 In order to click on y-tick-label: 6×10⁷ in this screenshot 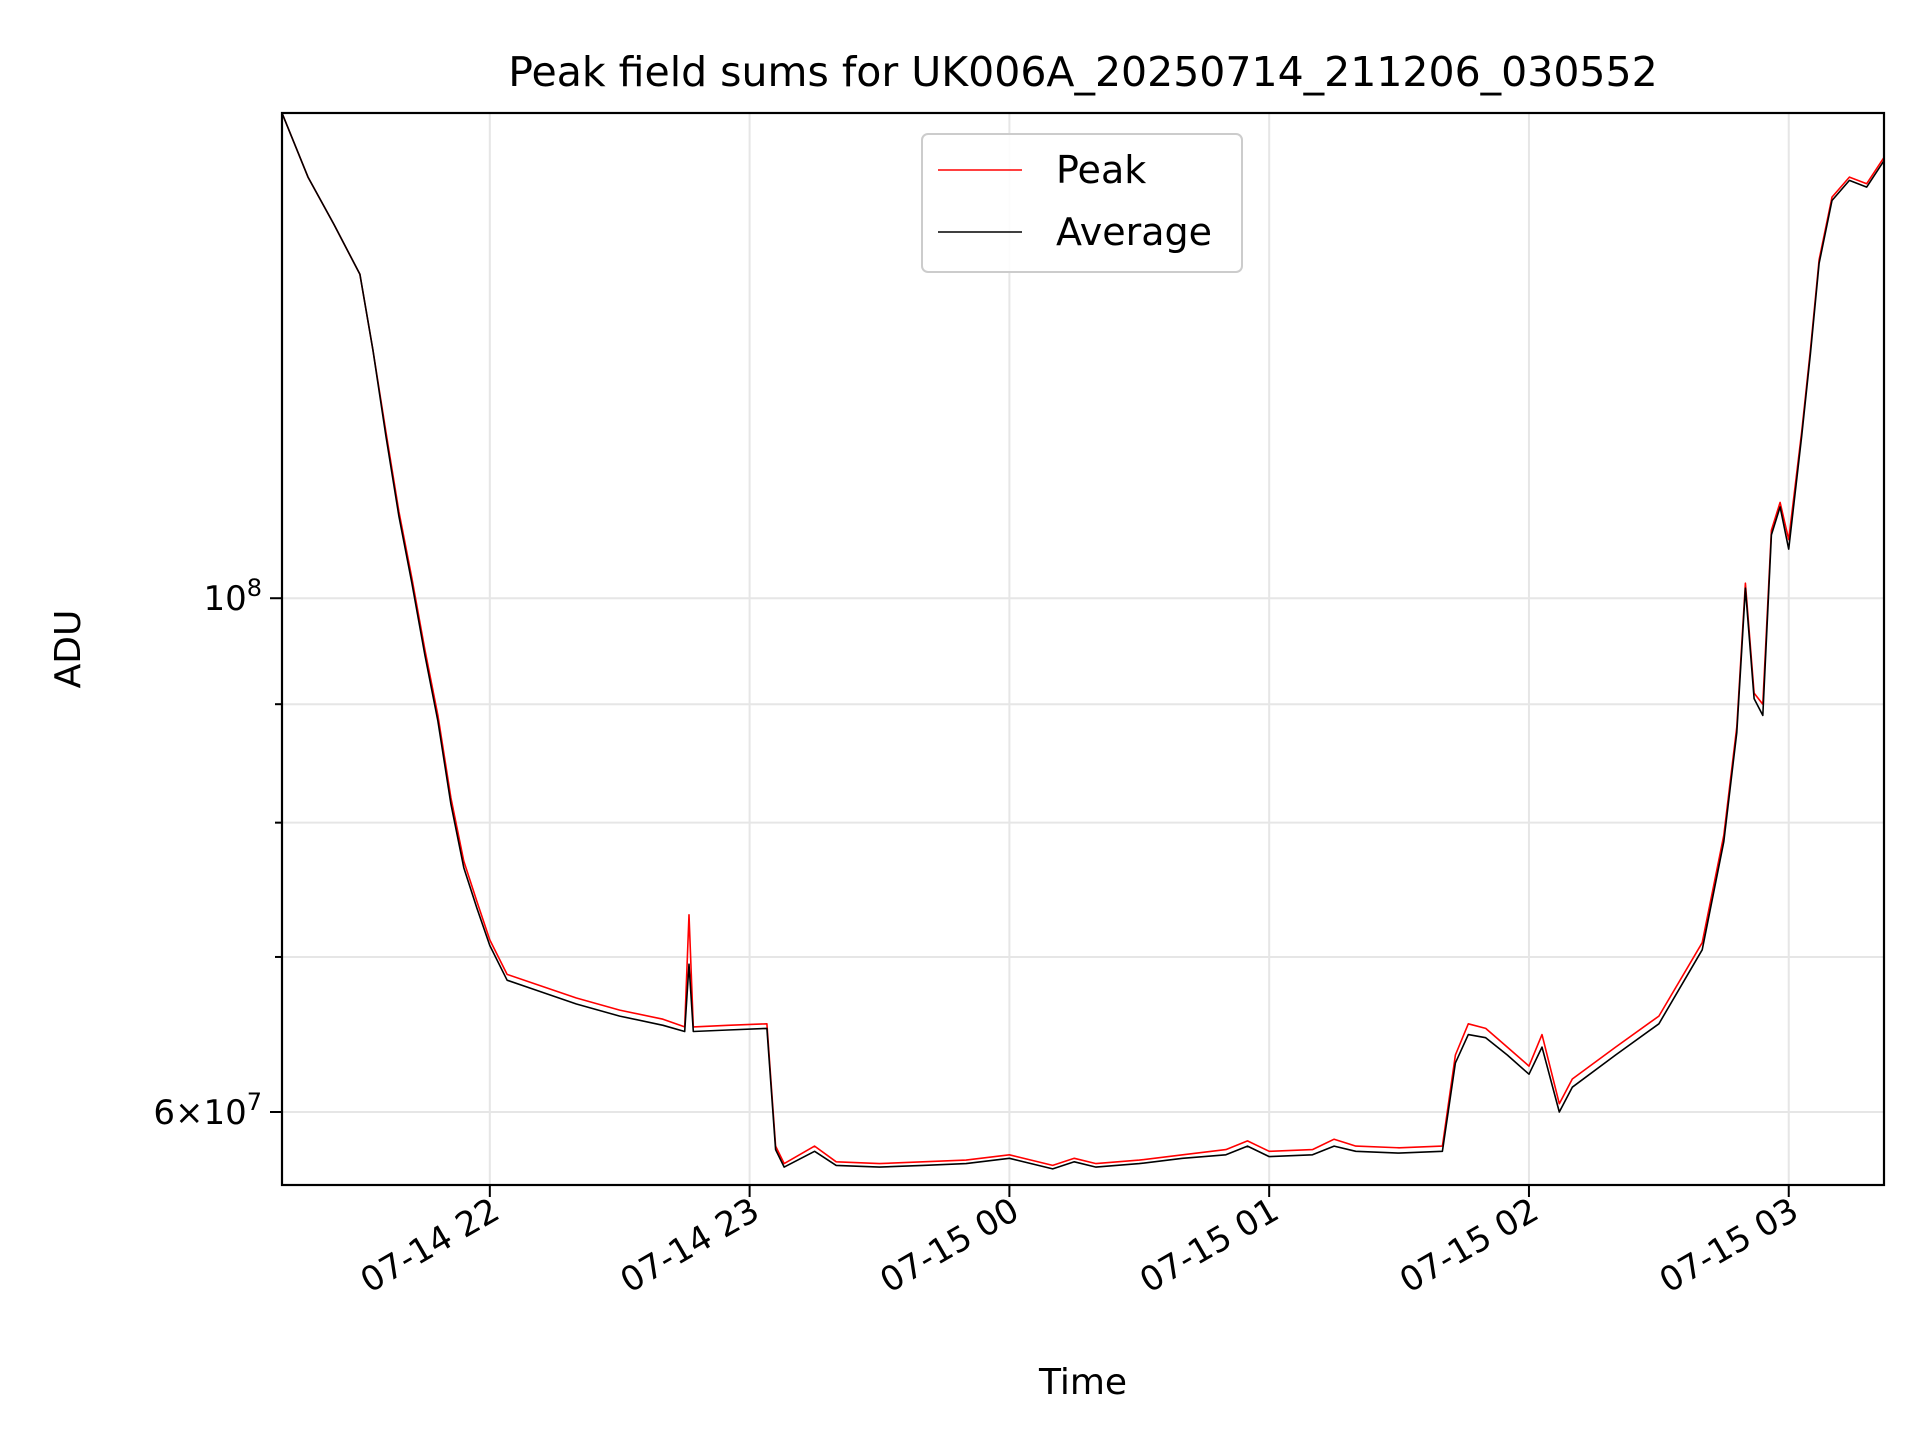, I will do `click(207, 1110)`.